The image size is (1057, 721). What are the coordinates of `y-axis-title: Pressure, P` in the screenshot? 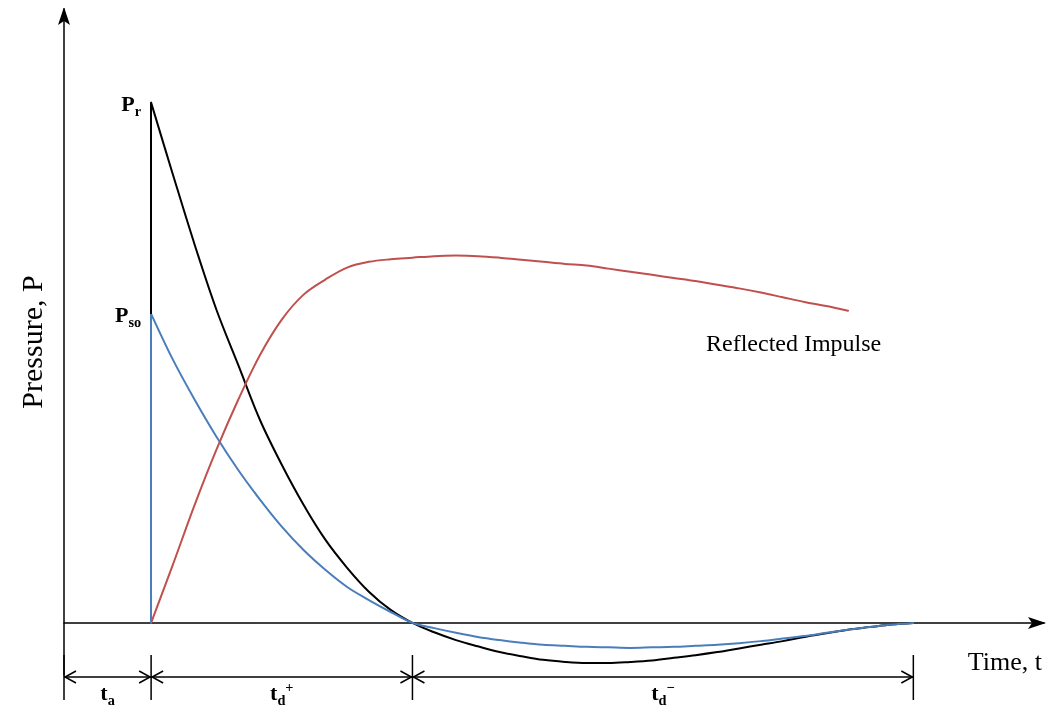 It's located at (31, 342).